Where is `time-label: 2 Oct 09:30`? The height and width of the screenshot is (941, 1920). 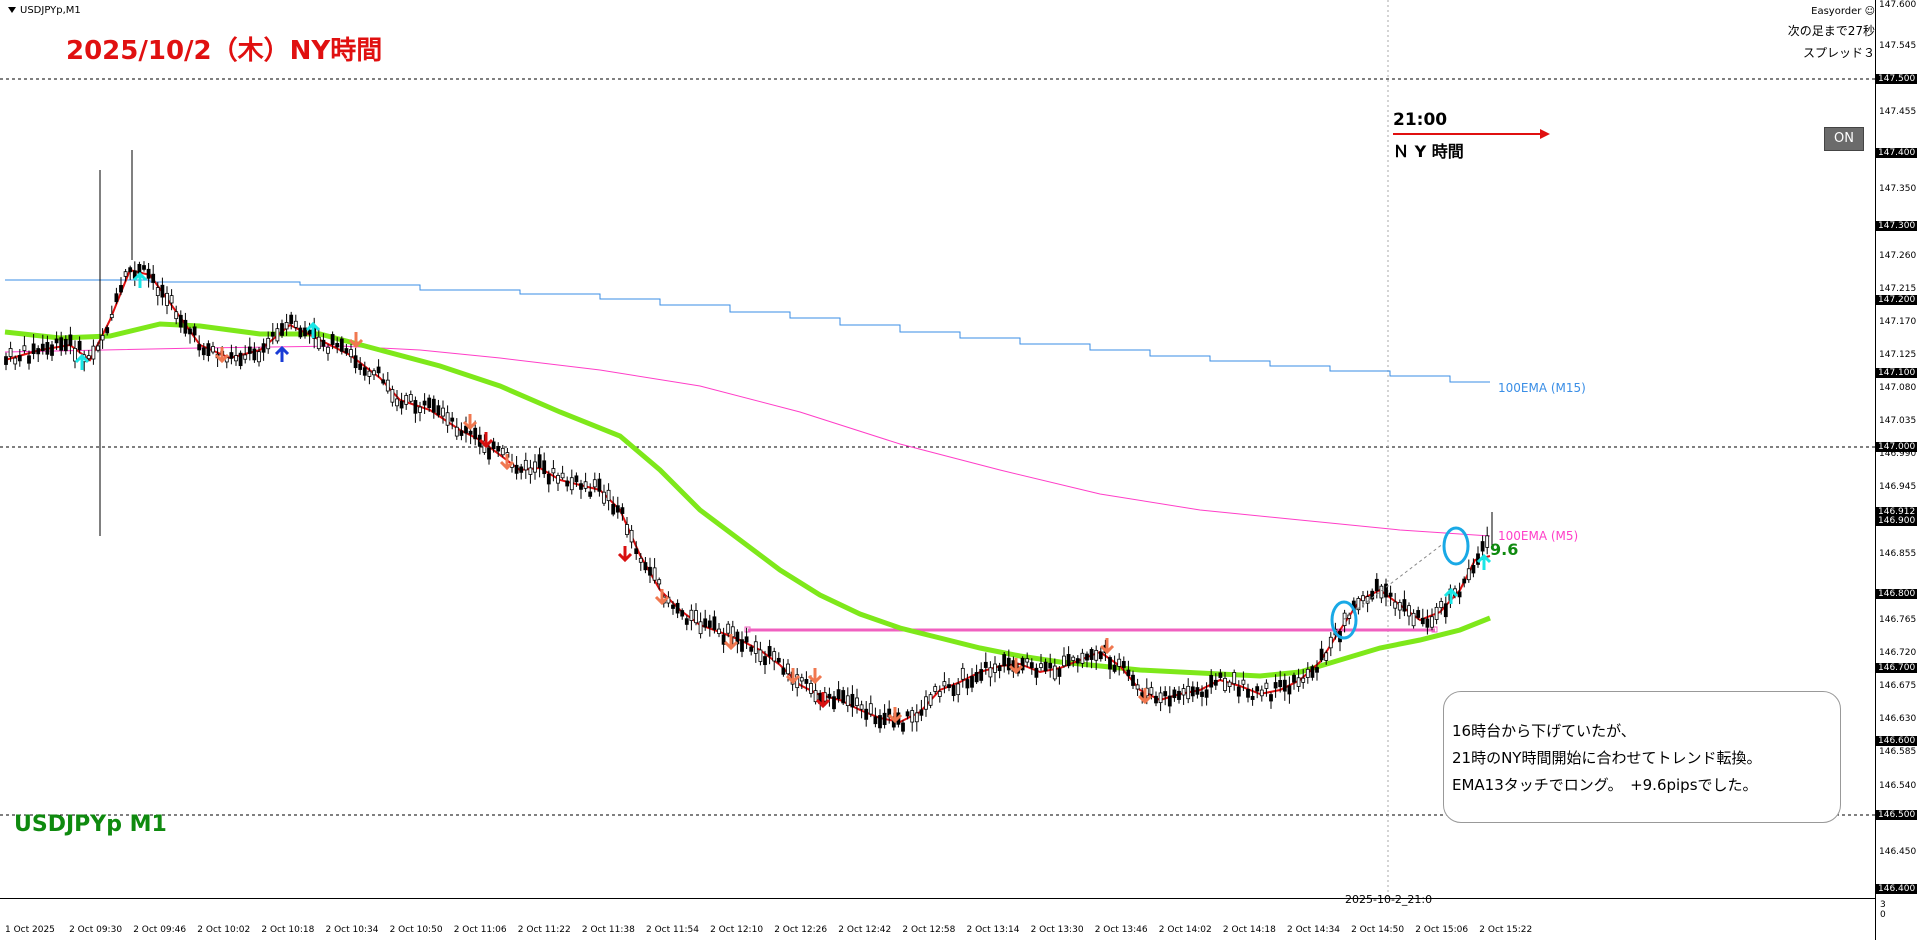
time-label: 2 Oct 09:30 is located at coordinates (96, 930).